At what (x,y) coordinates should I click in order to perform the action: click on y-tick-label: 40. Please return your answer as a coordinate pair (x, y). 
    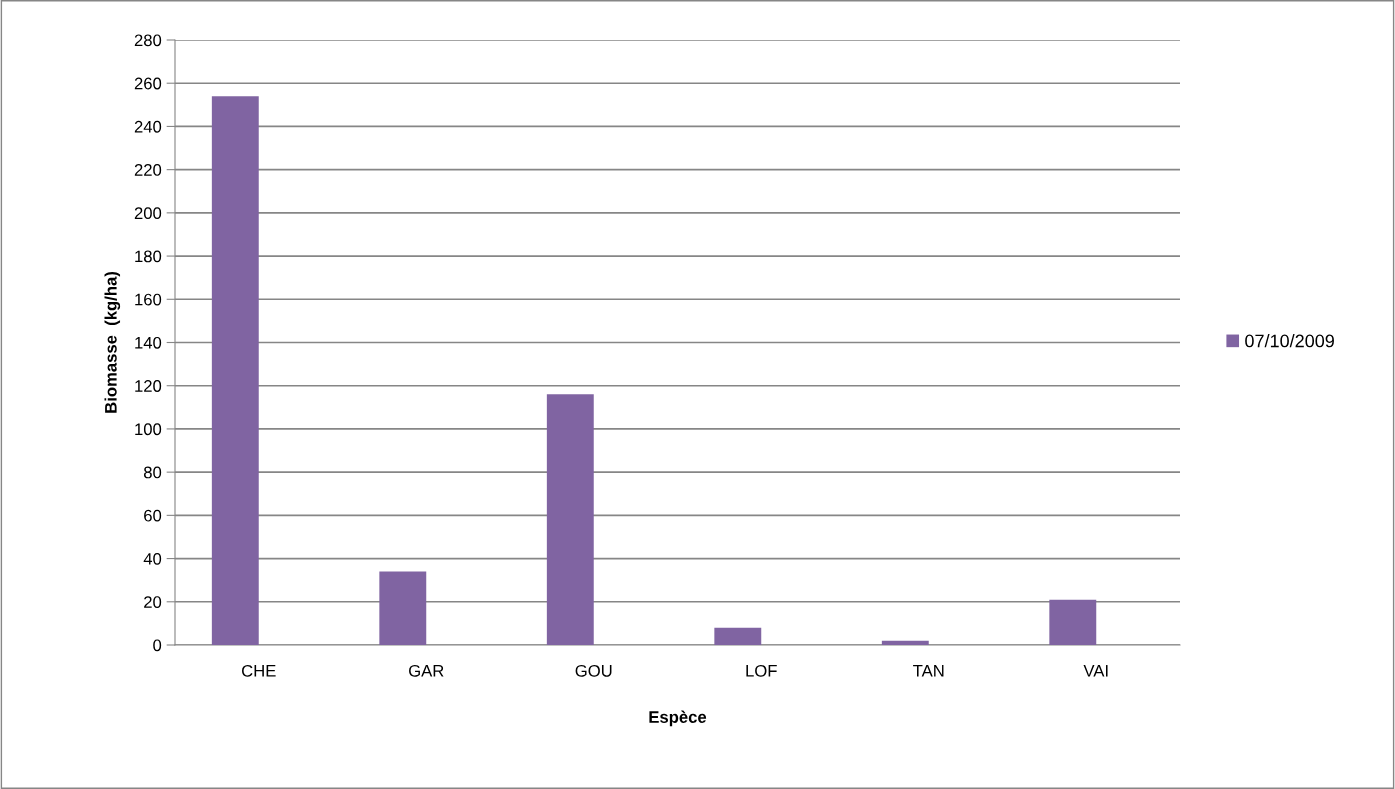
    Looking at the image, I should click on (152, 558).